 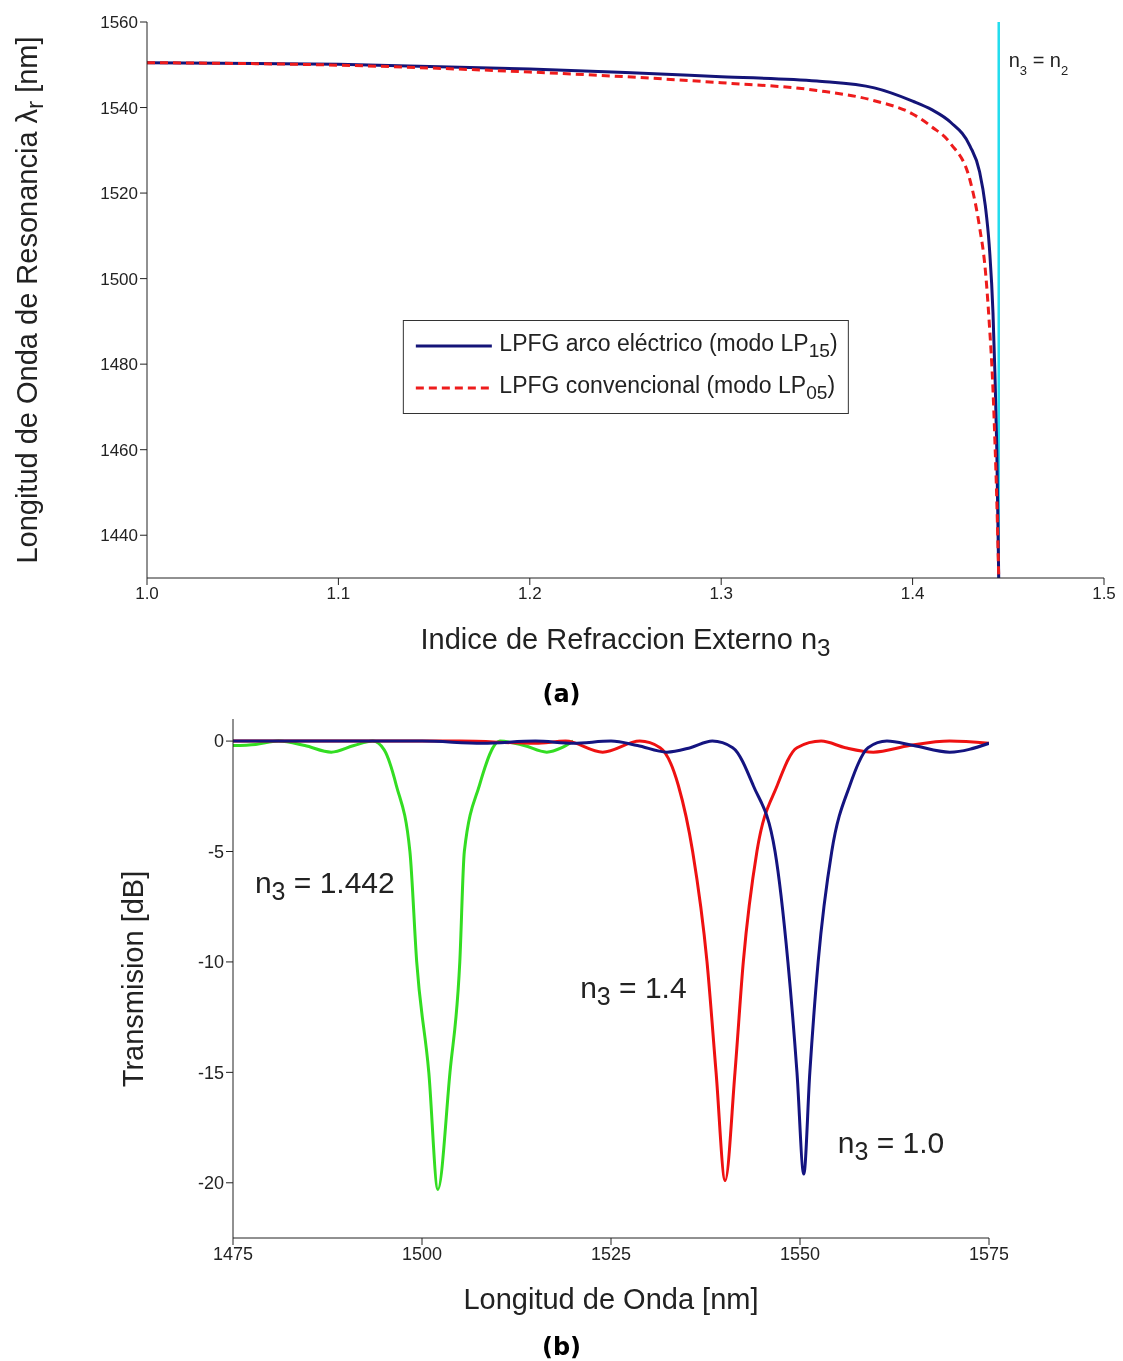 I want to click on legend-label: LPFG arco eléctrico (modo LP$_{15}$), so click(x=668, y=345).